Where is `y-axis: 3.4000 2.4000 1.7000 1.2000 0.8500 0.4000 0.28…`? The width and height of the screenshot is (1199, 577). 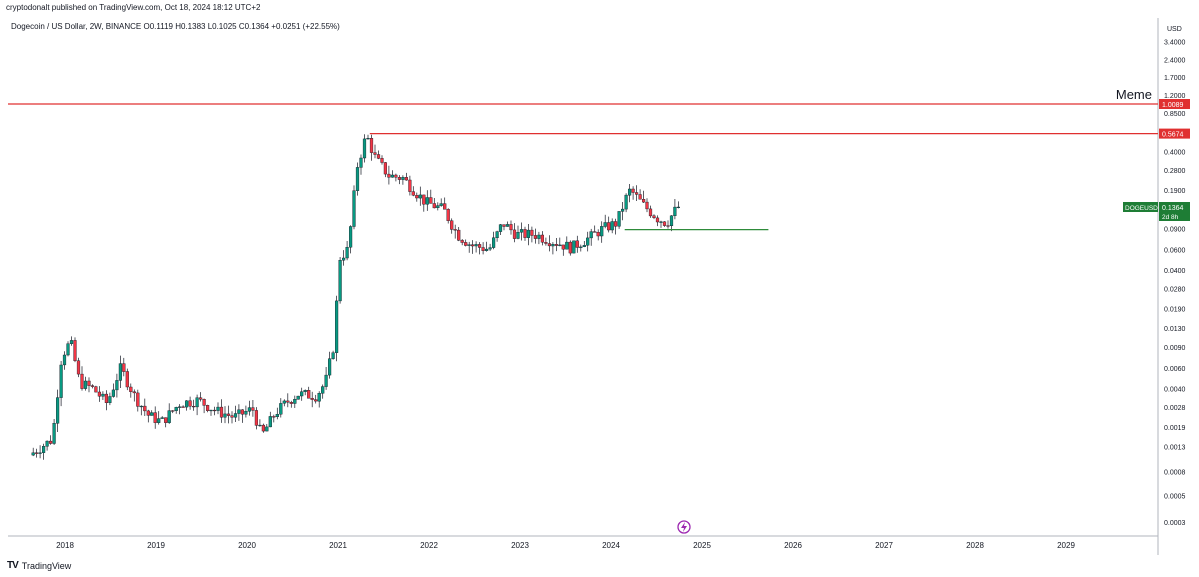
y-axis: 3.4000 2.4000 1.7000 1.2000 0.8500 0.4000 0.28… is located at coordinates (1175, 284).